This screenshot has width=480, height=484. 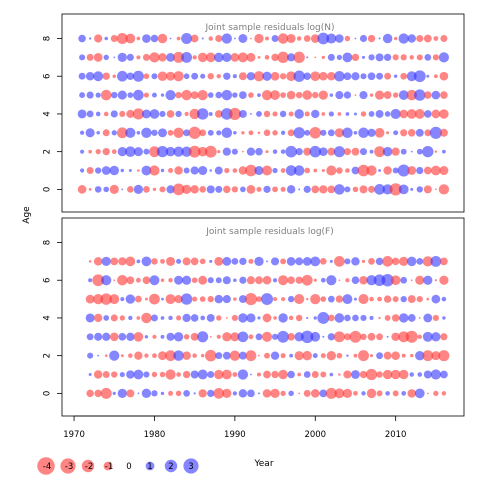 What do you see at coordinates (269, 232) in the screenshot?
I see `panel-logF-title: Joint sample residuals log(F)` at bounding box center [269, 232].